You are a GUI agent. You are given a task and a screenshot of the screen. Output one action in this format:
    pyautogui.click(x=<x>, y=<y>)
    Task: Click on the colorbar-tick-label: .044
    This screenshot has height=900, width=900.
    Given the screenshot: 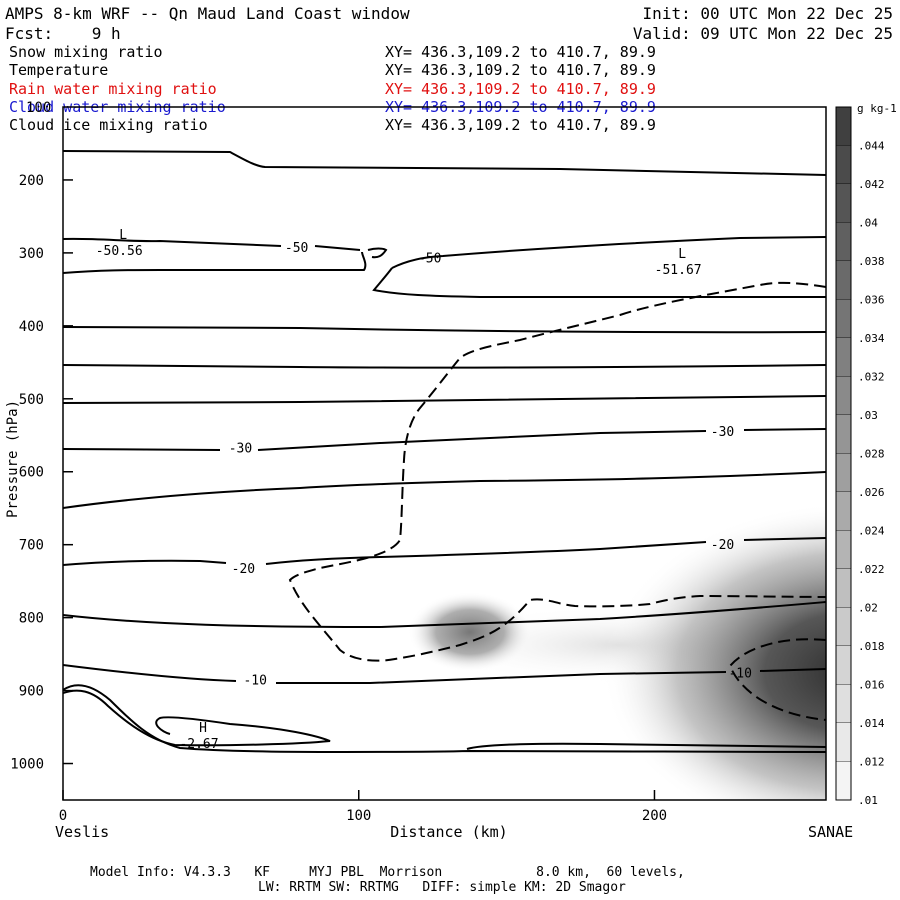 What is the action you would take?
    pyautogui.click(x=871, y=146)
    